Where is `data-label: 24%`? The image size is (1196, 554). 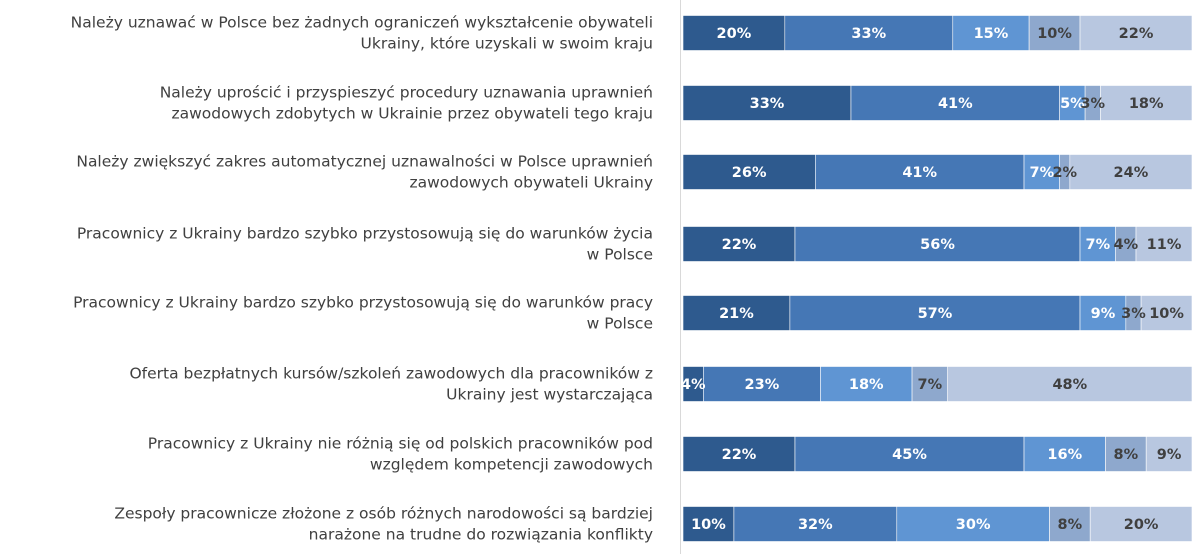 data-label: 24% is located at coordinates (1131, 173).